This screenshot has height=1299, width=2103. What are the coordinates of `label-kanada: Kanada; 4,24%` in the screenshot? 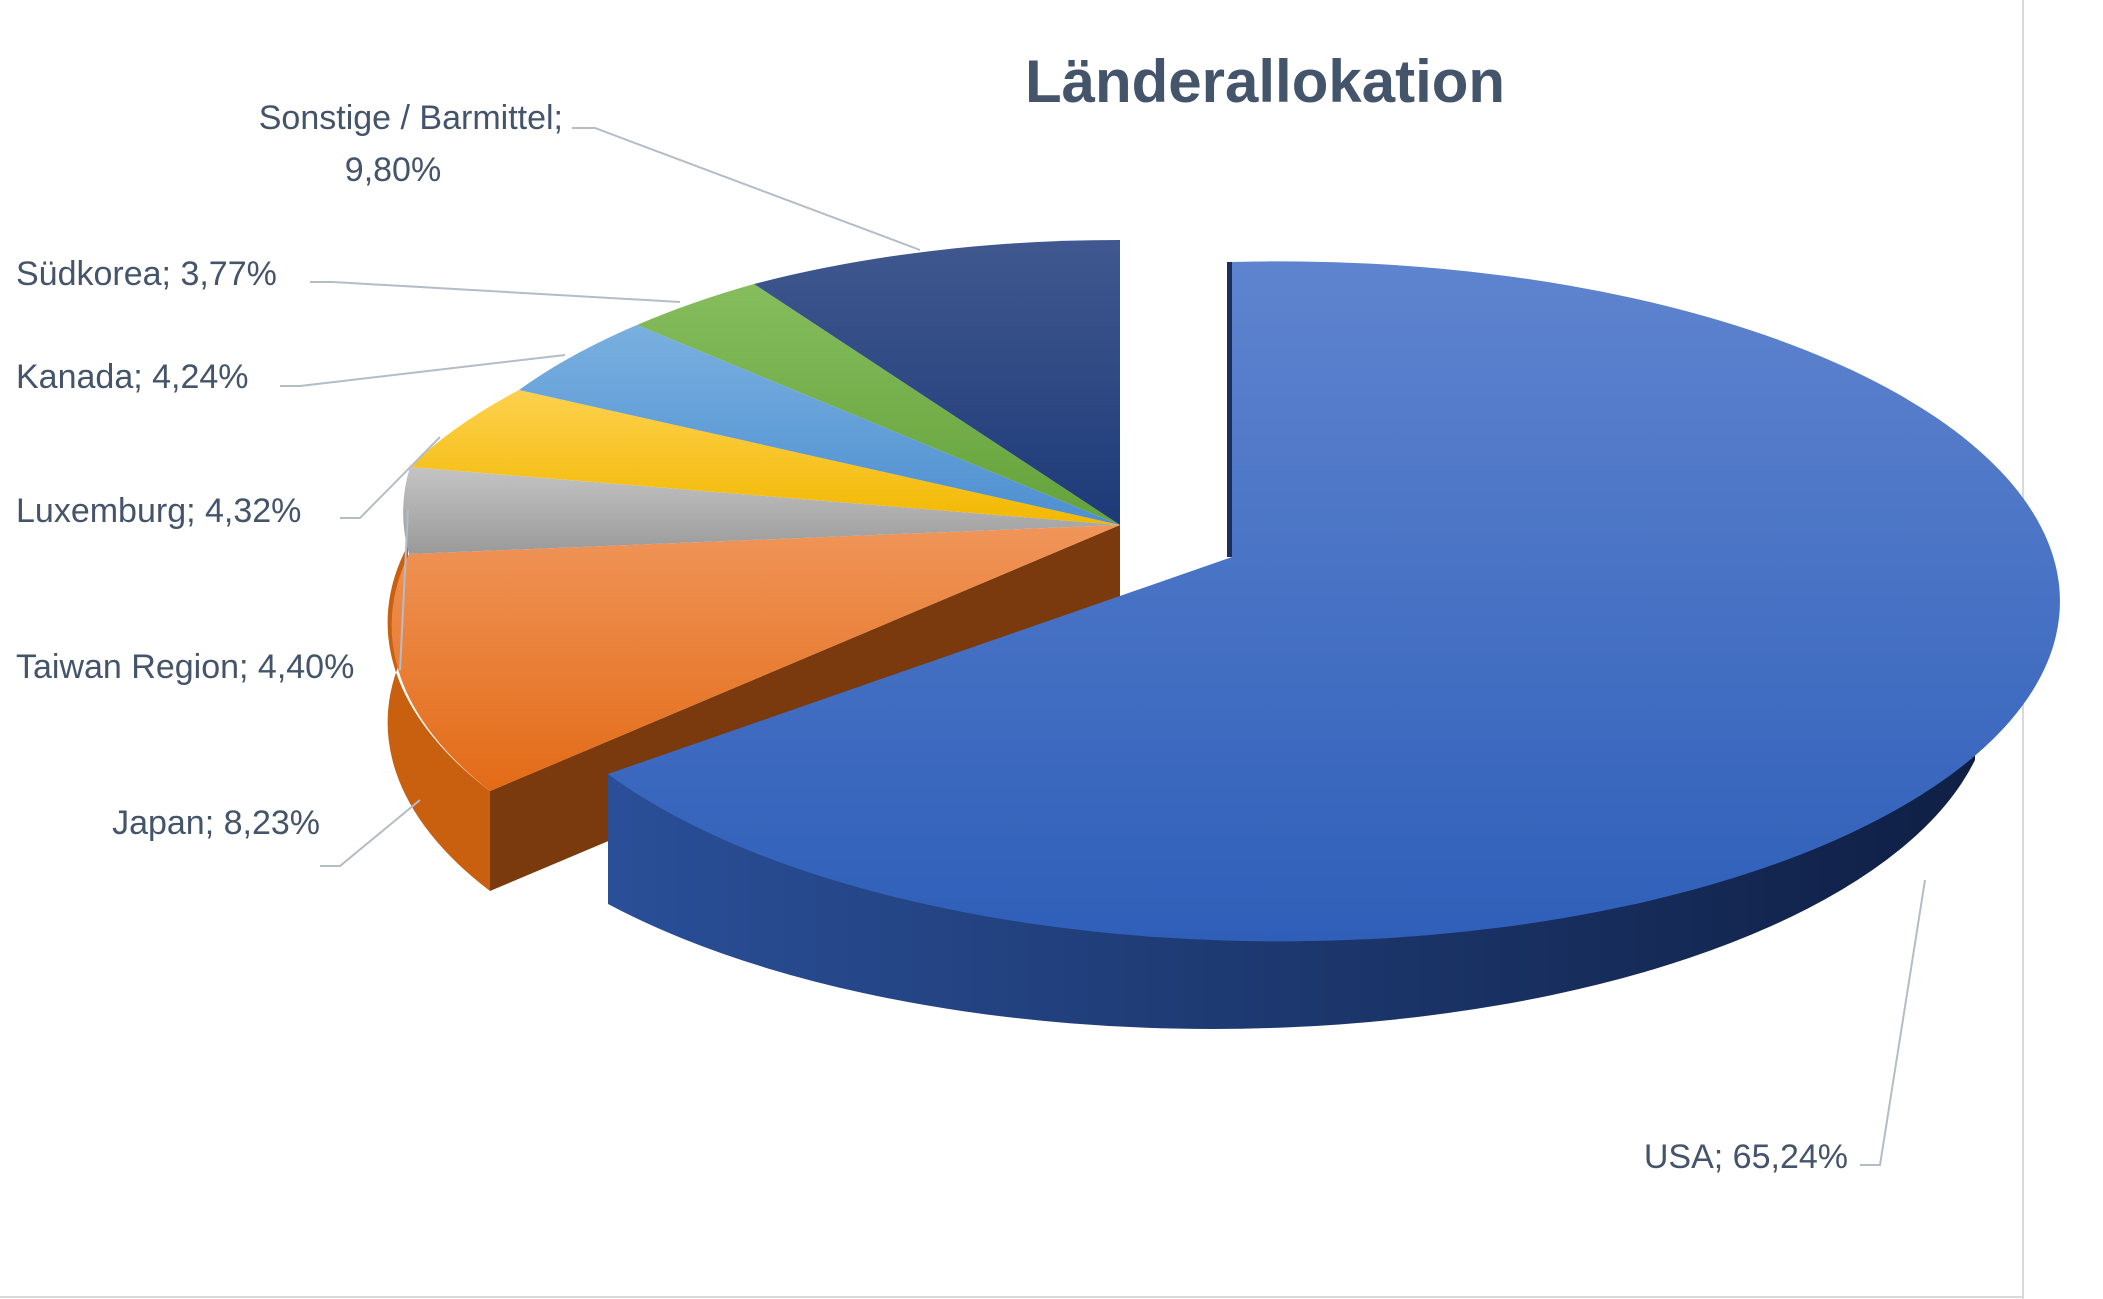 It's located at (132, 377).